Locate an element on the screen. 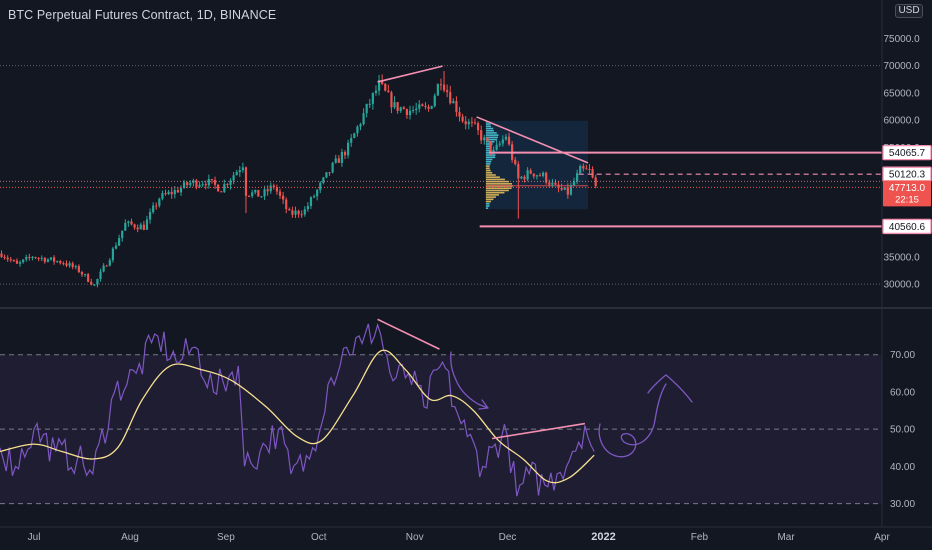 Image resolution: width=932 pixels, height=550 pixels. freehand-drawings is located at coordinates (571, 404).